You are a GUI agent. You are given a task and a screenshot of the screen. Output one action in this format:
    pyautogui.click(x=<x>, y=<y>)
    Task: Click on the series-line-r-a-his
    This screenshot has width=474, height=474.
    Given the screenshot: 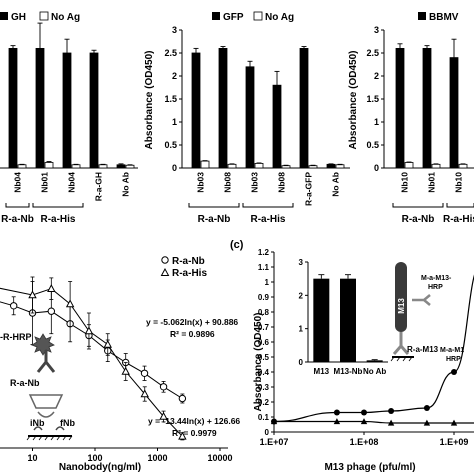 What is the action you would take?
    pyautogui.click(x=91, y=362)
    